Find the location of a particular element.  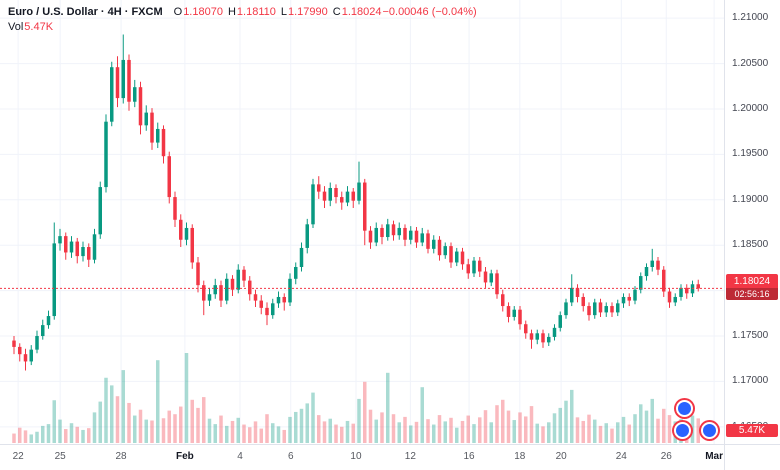

time-axis: 22 25 28 Feb 4 6 10 12 16 18 20 24 26 Mar is located at coordinates (362, 457).